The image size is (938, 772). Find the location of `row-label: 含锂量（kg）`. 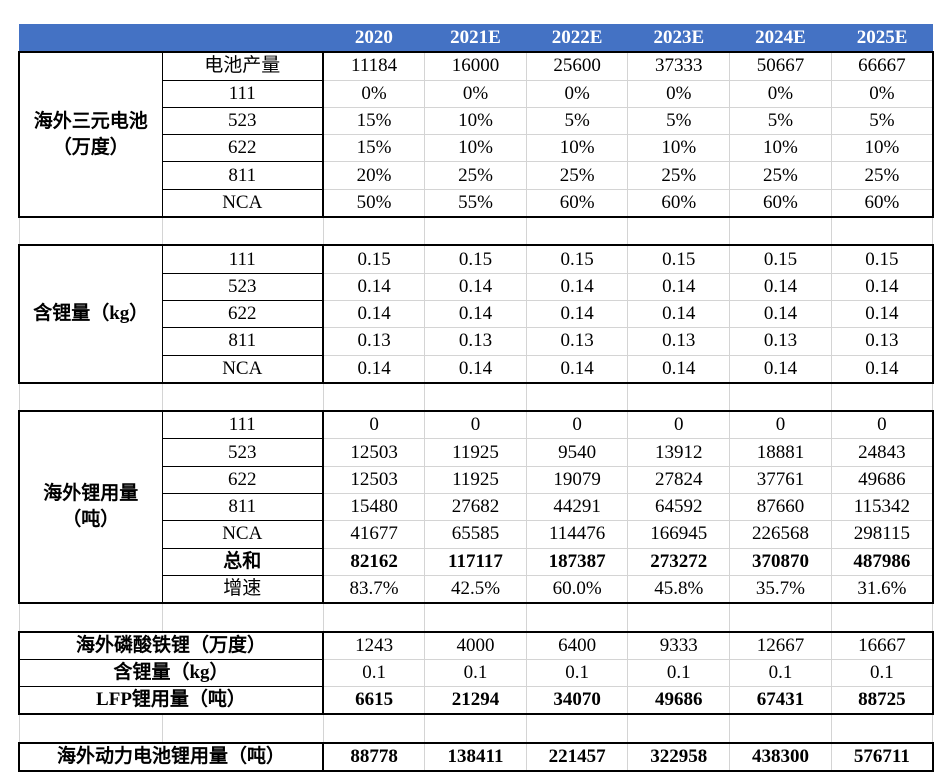

row-label: 含锂量（kg） is located at coordinates (171, 673).